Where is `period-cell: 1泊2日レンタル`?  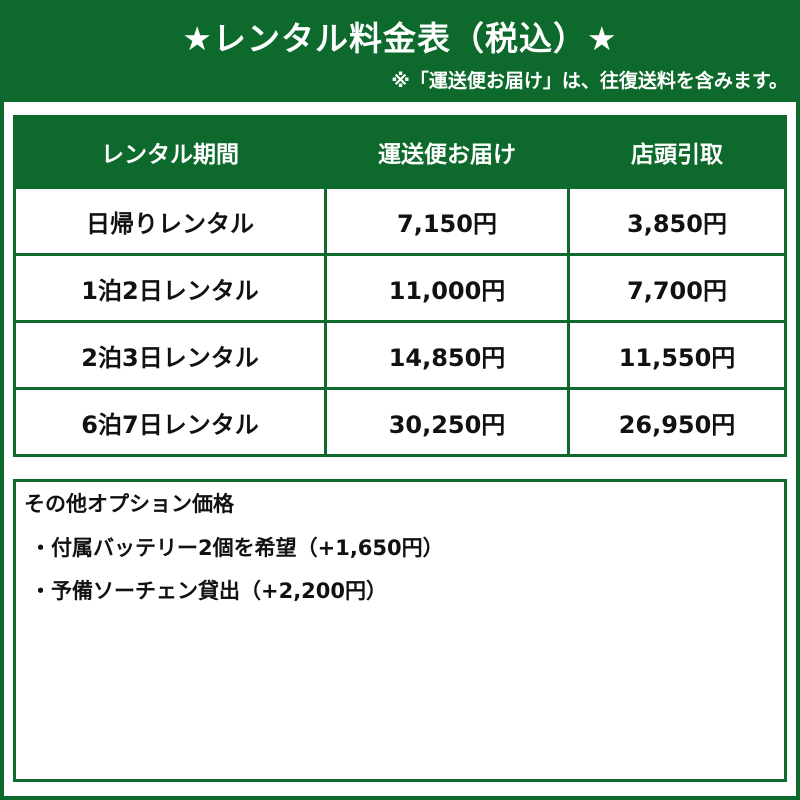
period-cell: 1泊2日レンタル is located at coordinates (170, 288).